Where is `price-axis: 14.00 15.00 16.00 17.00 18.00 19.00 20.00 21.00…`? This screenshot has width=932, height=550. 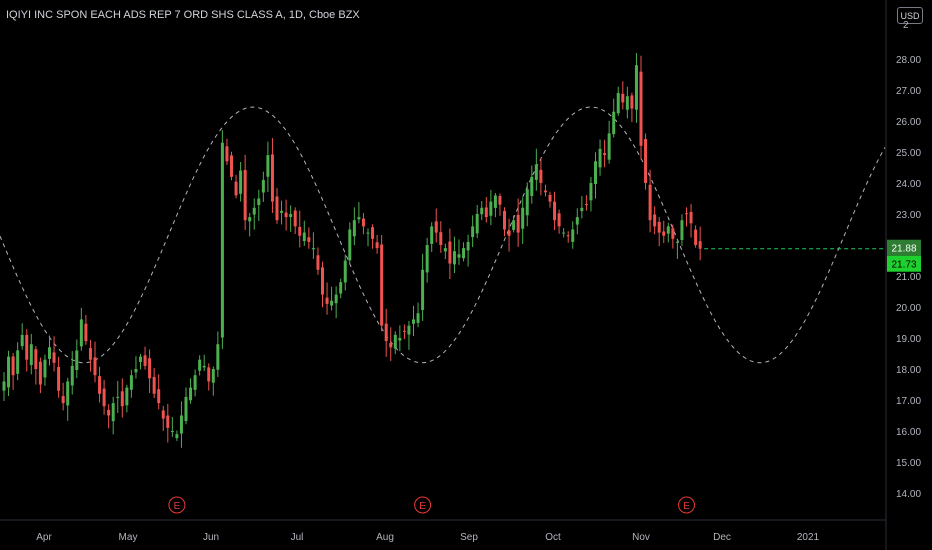 price-axis: 14.00 15.00 16.00 17.00 18.00 19.00 20.00 21.00… is located at coordinates (908, 277).